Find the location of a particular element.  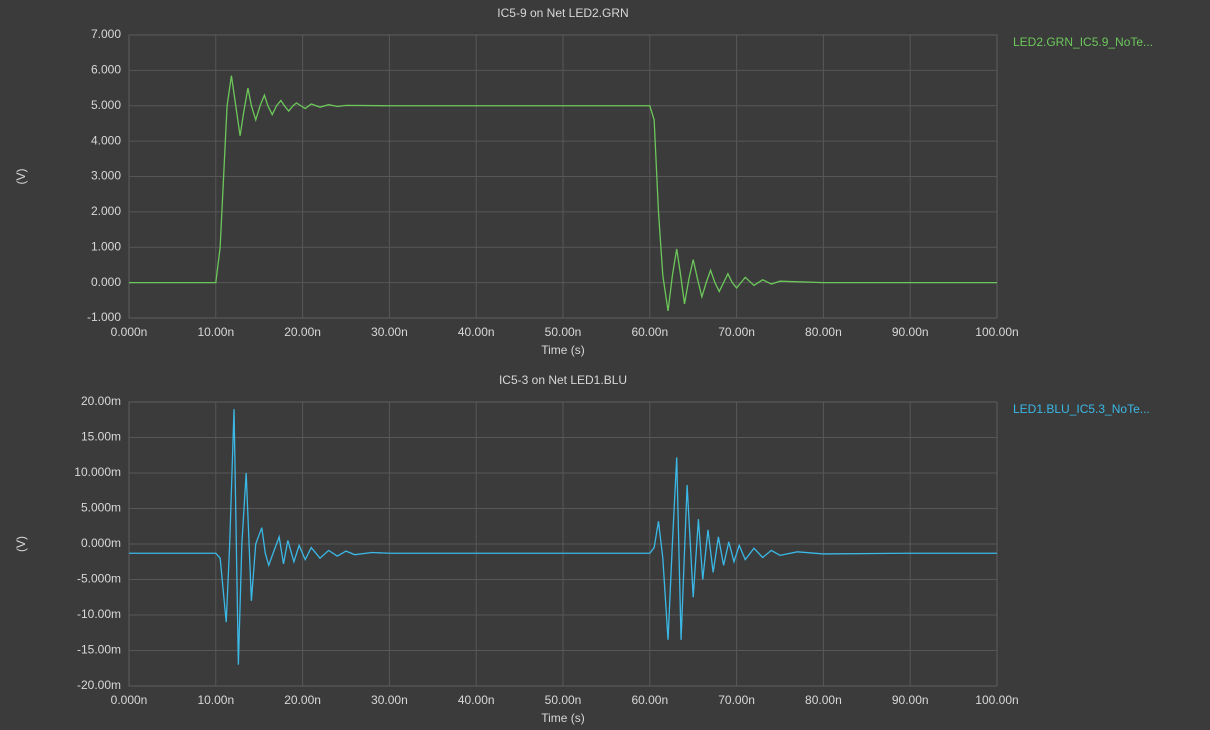

y-tick-label: 15.00m is located at coordinates (101, 437).